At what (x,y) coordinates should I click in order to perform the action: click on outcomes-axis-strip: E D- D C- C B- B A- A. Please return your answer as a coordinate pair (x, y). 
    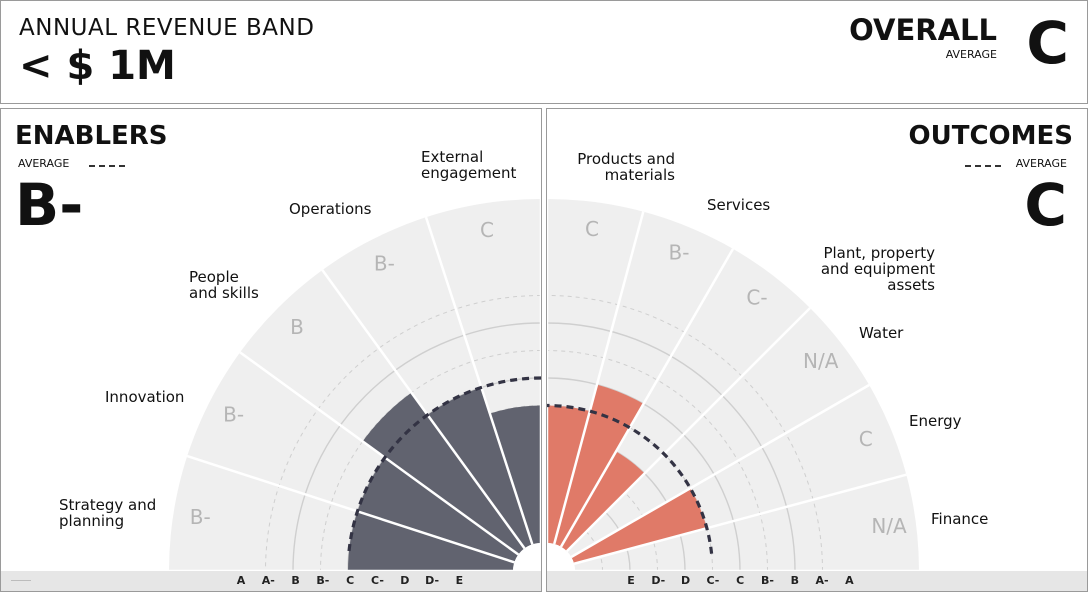
    Looking at the image, I should click on (817, 581).